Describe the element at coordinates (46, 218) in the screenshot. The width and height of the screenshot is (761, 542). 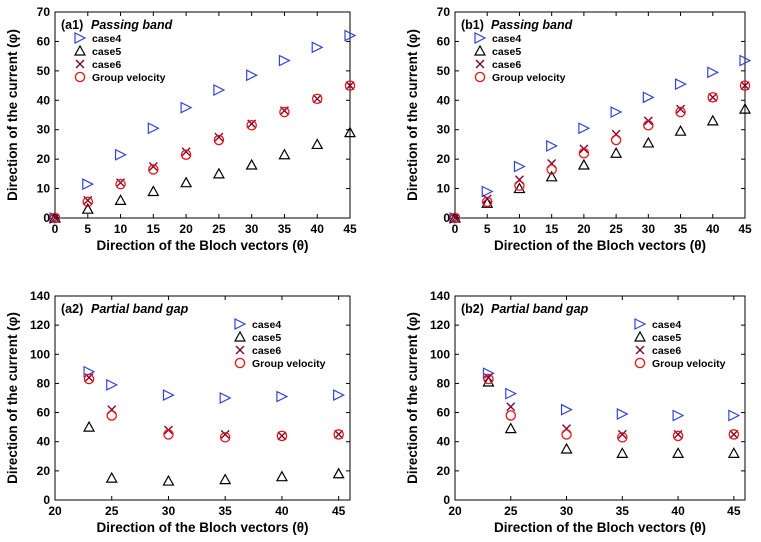
I see `y-tick-label: 0` at that location.